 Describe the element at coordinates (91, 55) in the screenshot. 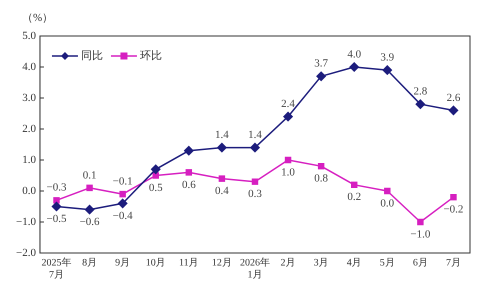

I see `legend-label: 同比` at that location.